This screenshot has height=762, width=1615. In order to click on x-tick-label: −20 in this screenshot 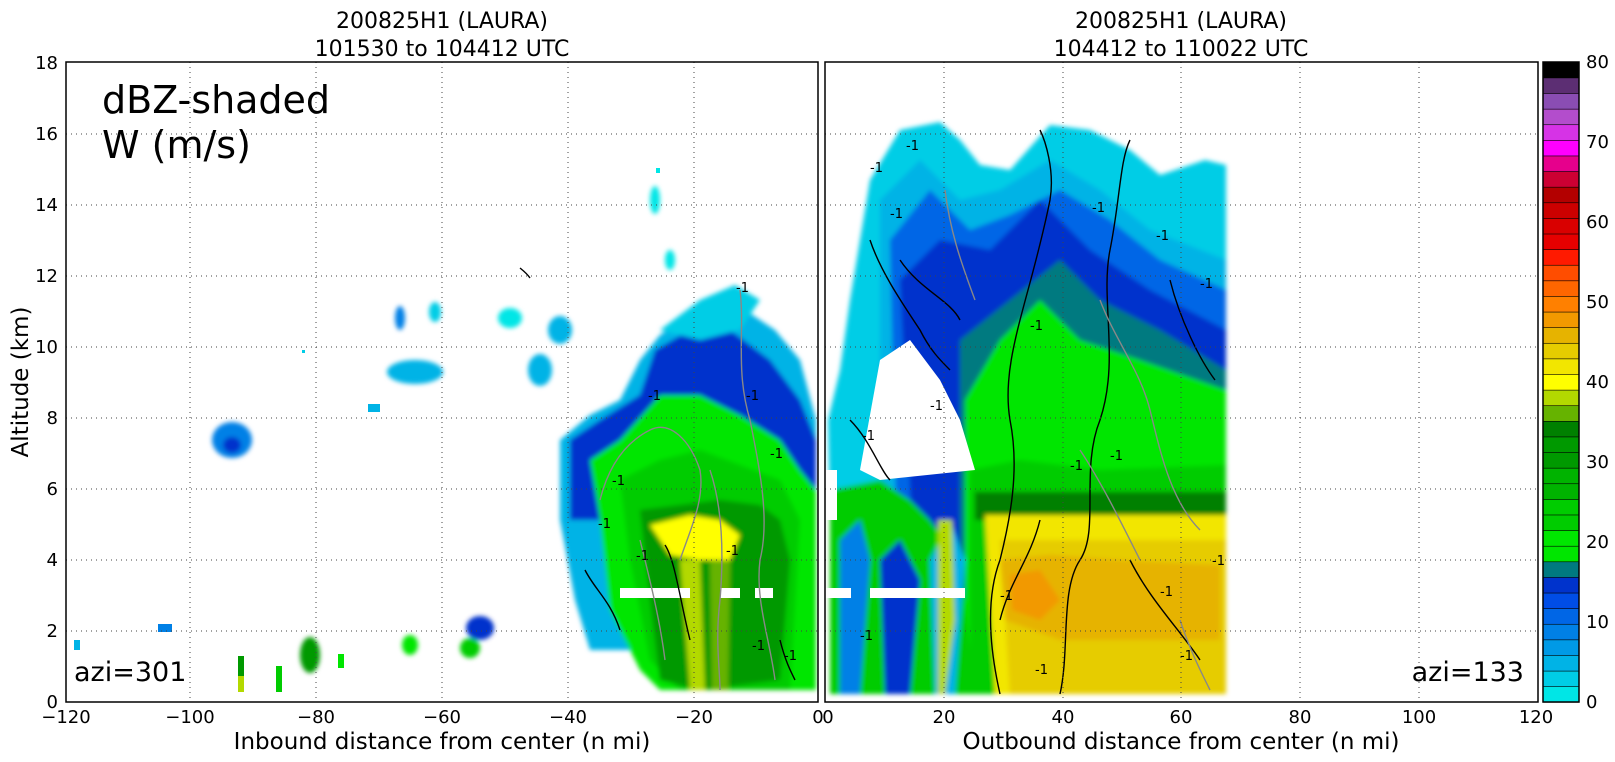, I will do `click(694, 717)`.